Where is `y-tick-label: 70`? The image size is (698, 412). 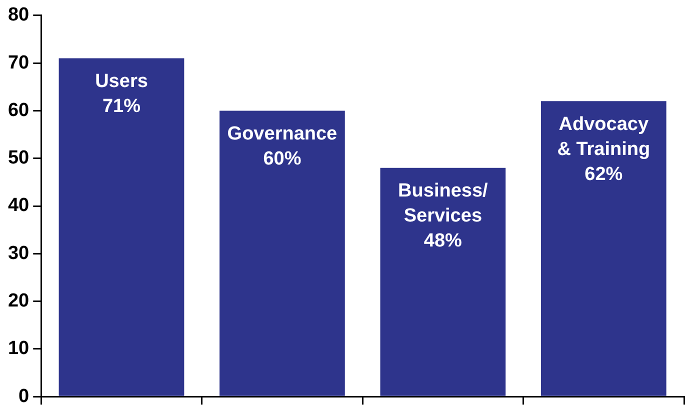 y-tick-label: 70 is located at coordinates (19, 63).